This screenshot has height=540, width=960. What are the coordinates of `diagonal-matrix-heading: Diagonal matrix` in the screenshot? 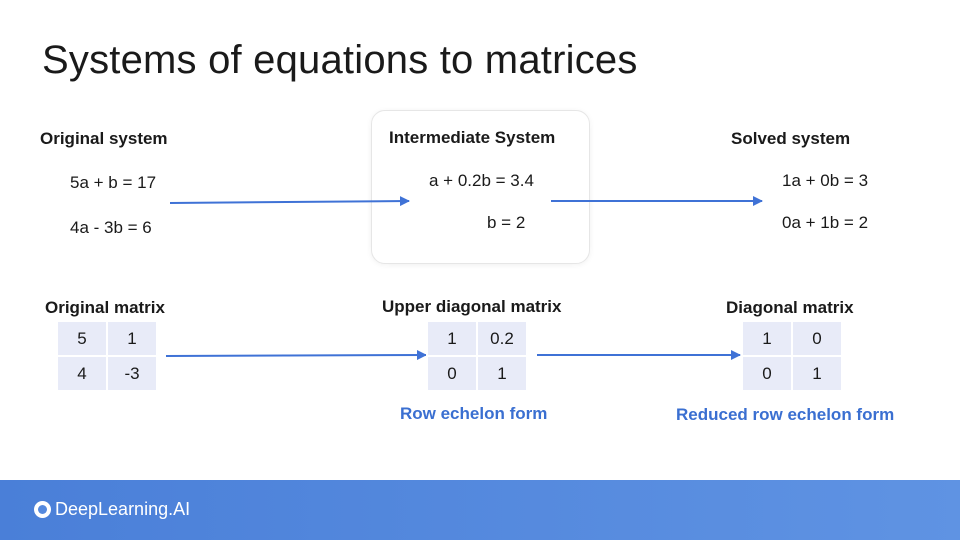 It's located at (790, 307).